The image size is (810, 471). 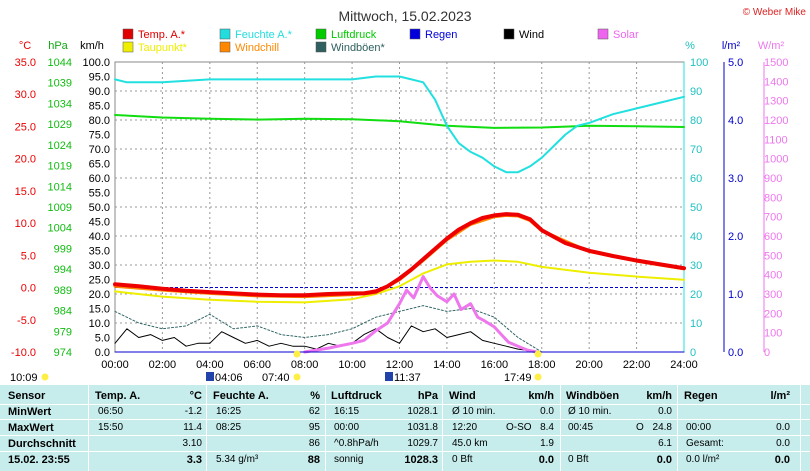 What do you see at coordinates (399, 124) in the screenshot?
I see `series-line-feuchte-a` at bounding box center [399, 124].